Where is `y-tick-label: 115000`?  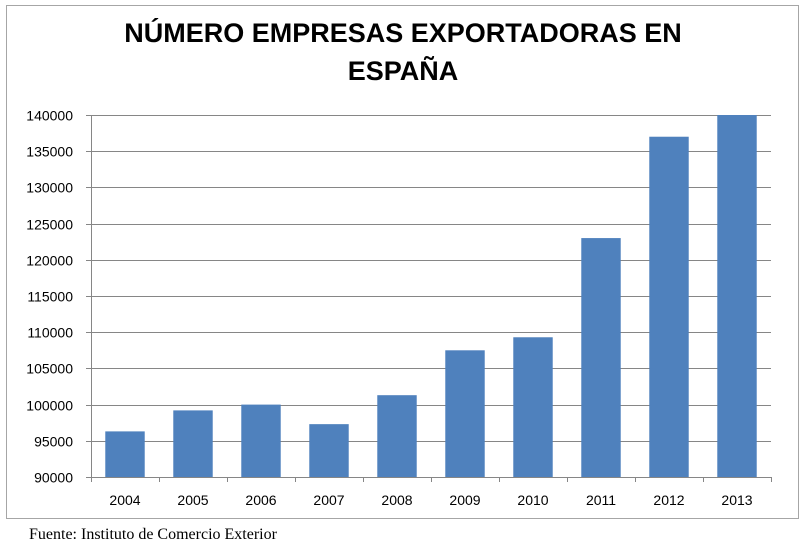 y-tick-label: 115000 is located at coordinates (50, 297).